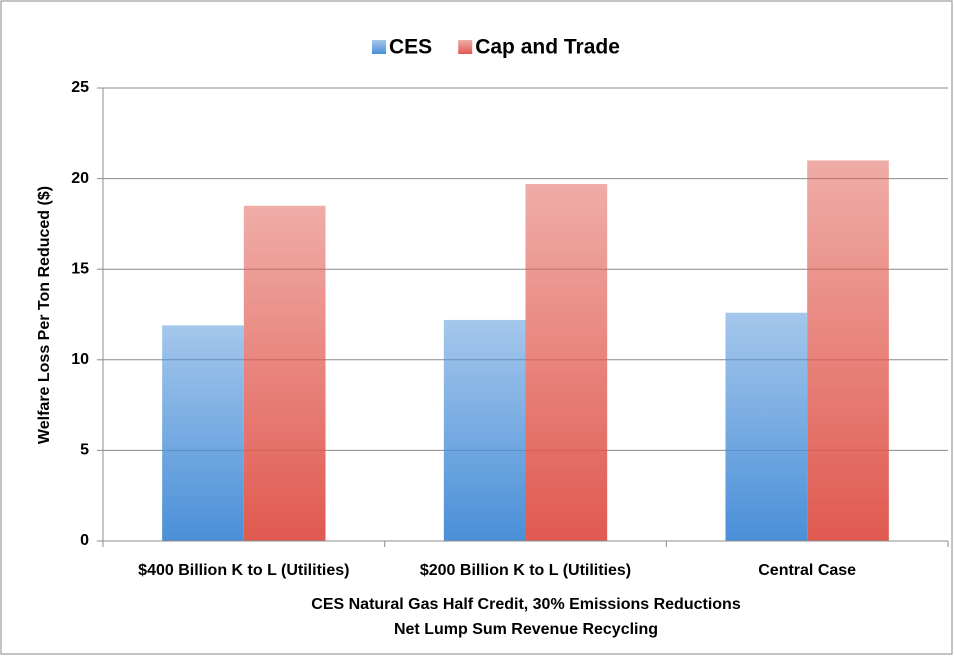  I want to click on x-tick-label: $400 Billion K to L (Utilities), so click(243, 570).